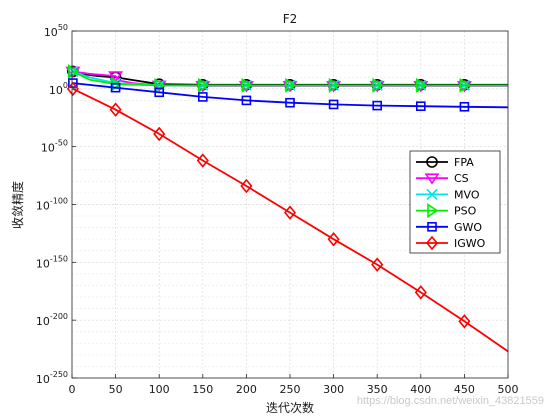 The width and height of the screenshot is (560, 420). What do you see at coordinates (467, 194) in the screenshot?
I see `legend-label: MVO` at bounding box center [467, 194].